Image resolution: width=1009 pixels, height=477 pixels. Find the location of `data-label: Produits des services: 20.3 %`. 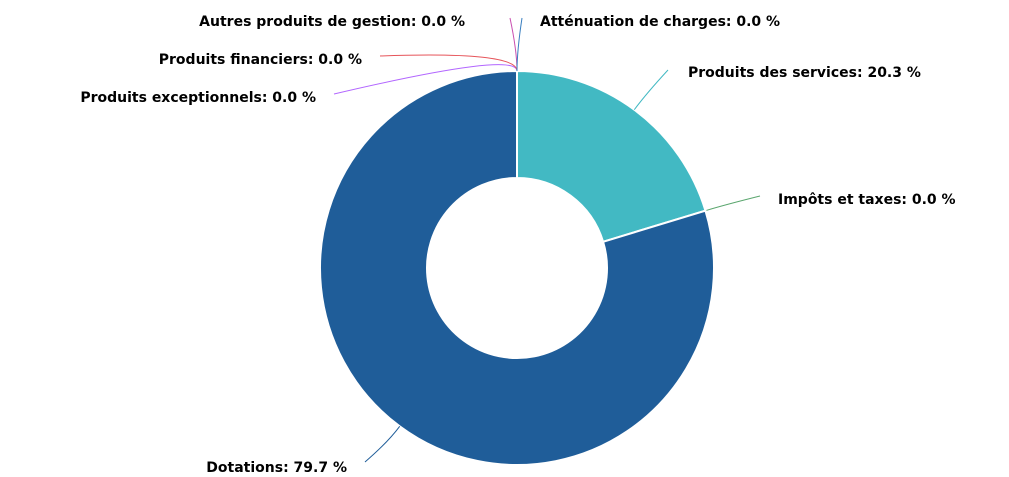

data-label: Produits des services: 20.3 % is located at coordinates (804, 73).